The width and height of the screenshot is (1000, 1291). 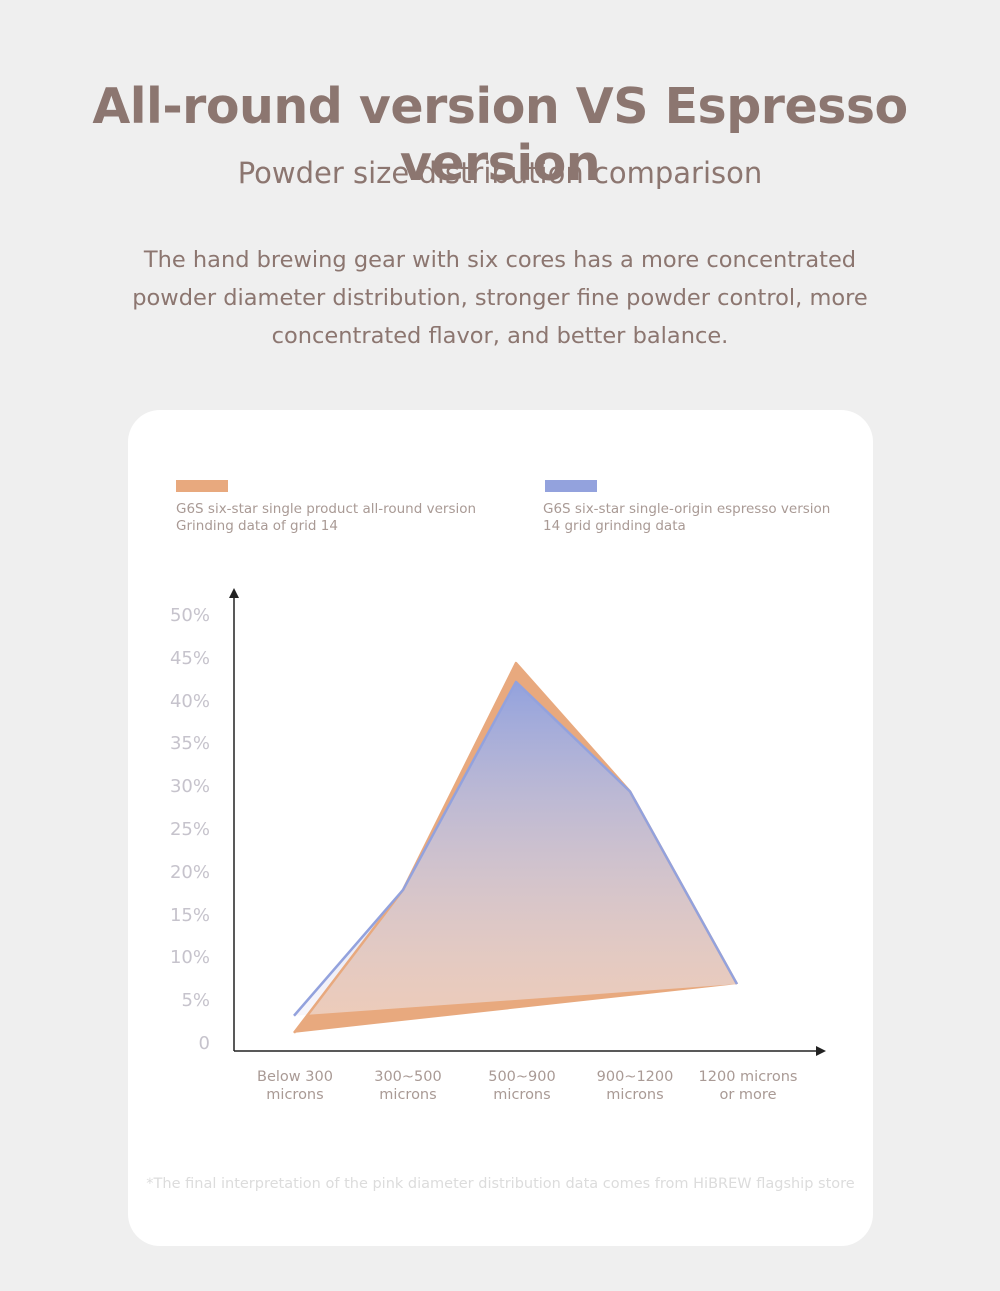 I want to click on y-tick-label: 0, so click(x=204, y=1043).